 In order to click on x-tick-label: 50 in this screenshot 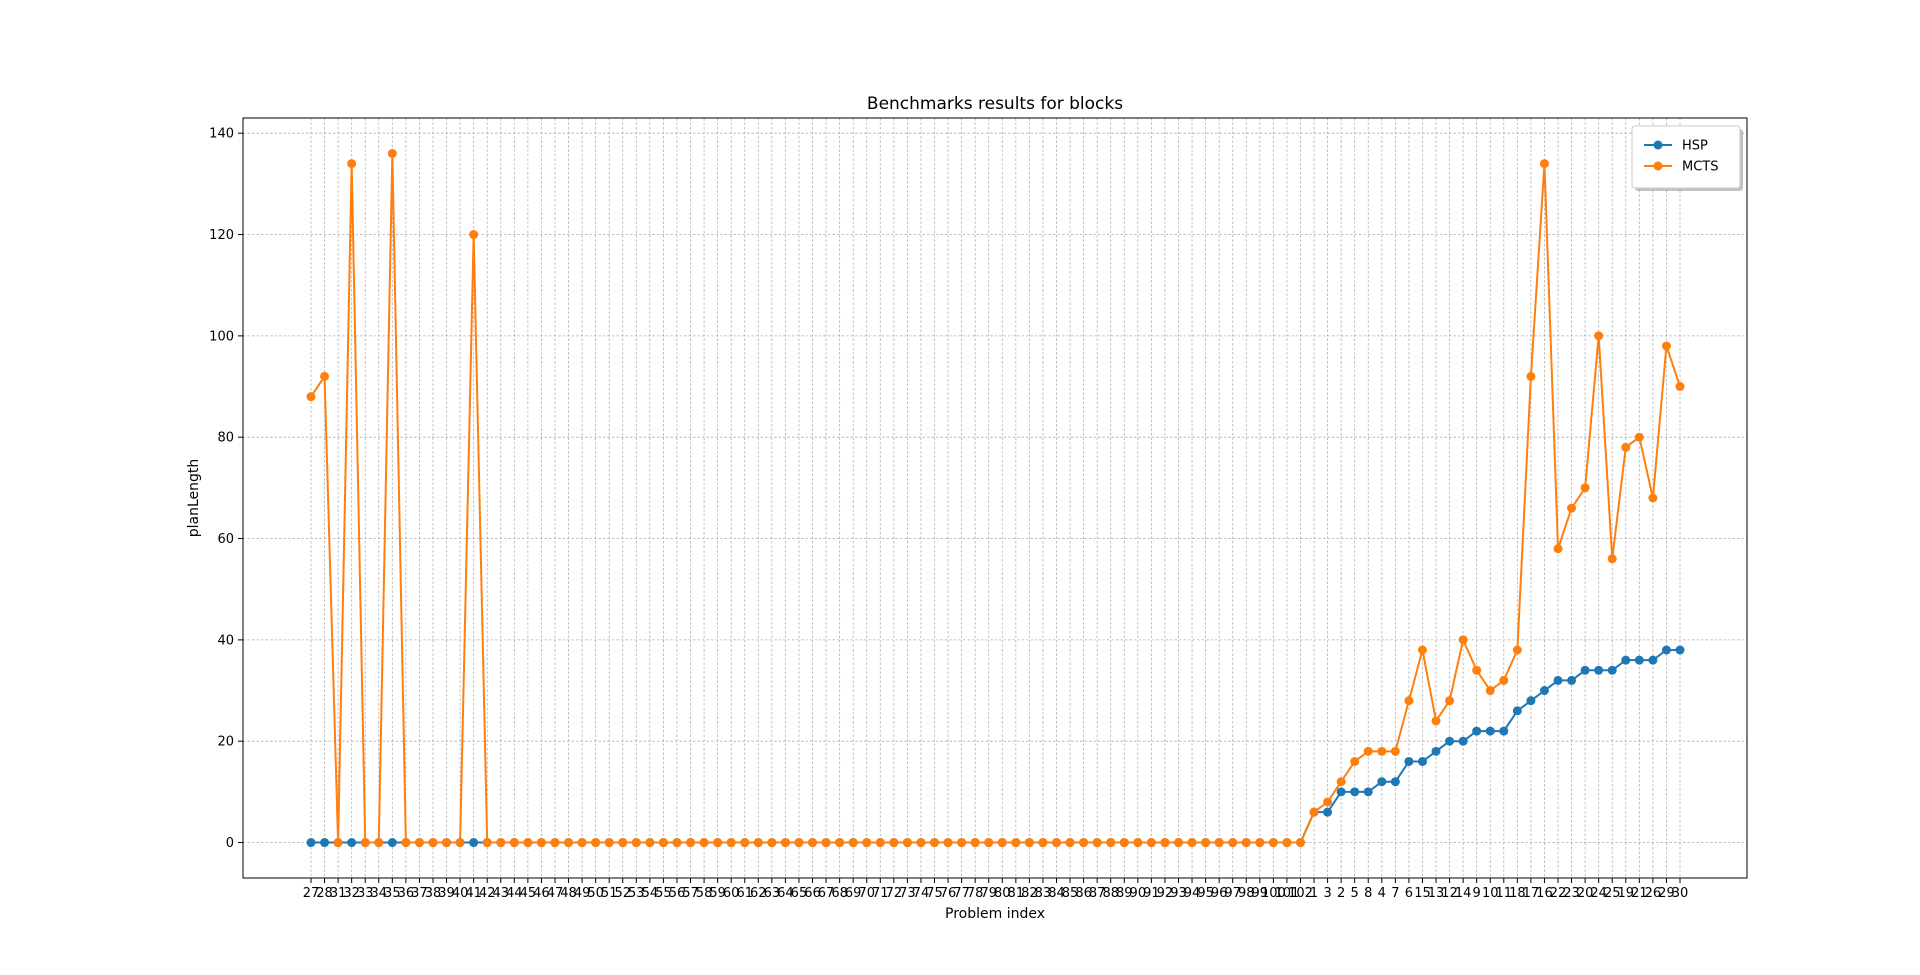, I will do `click(595, 893)`.